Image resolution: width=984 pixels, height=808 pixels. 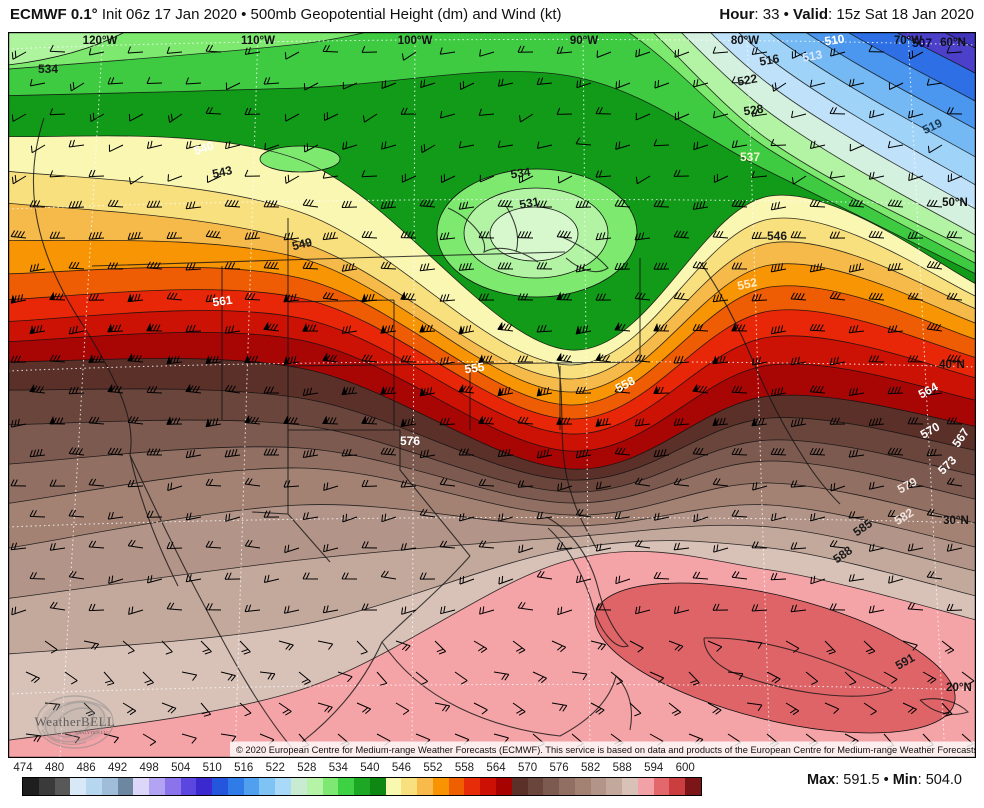 I want to click on gulf-coastline, so click(x=467, y=649).